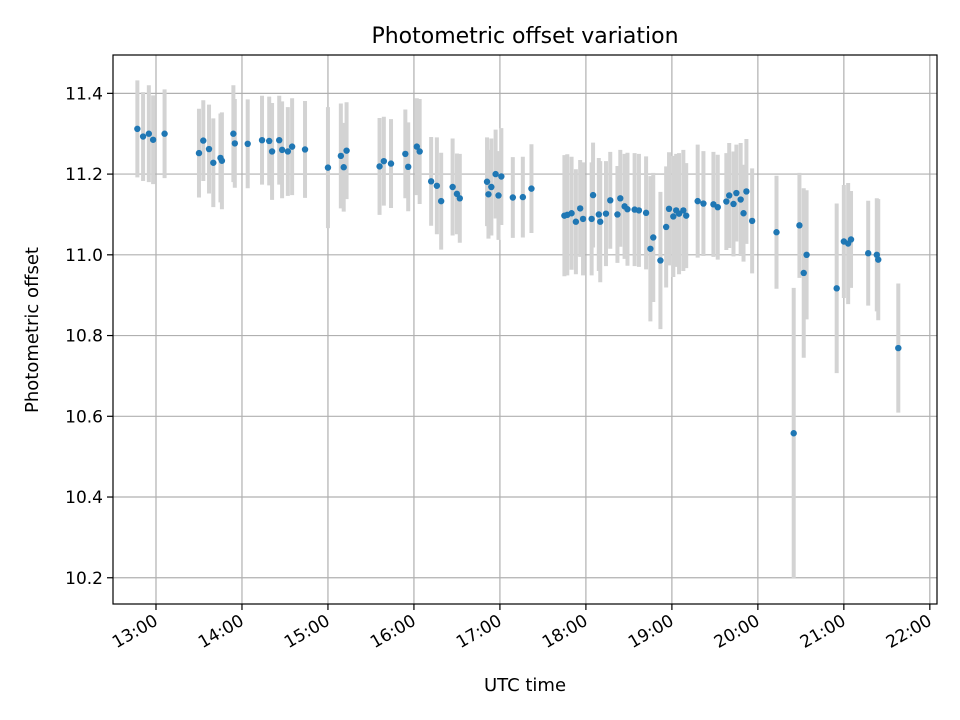 The image size is (960, 720). I want to click on y-tick-label: 10.2, so click(84, 579).